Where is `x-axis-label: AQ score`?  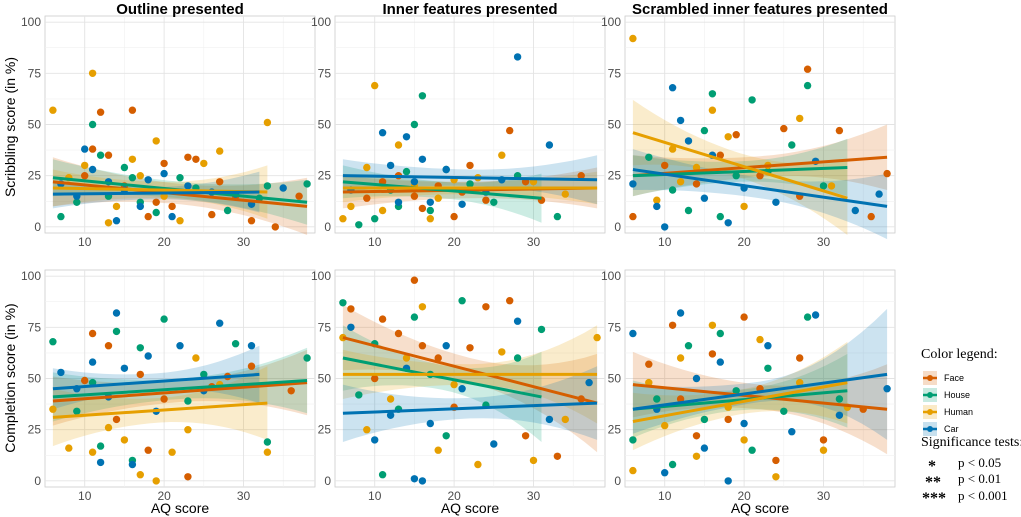
x-axis-label: AQ score is located at coordinates (180, 508).